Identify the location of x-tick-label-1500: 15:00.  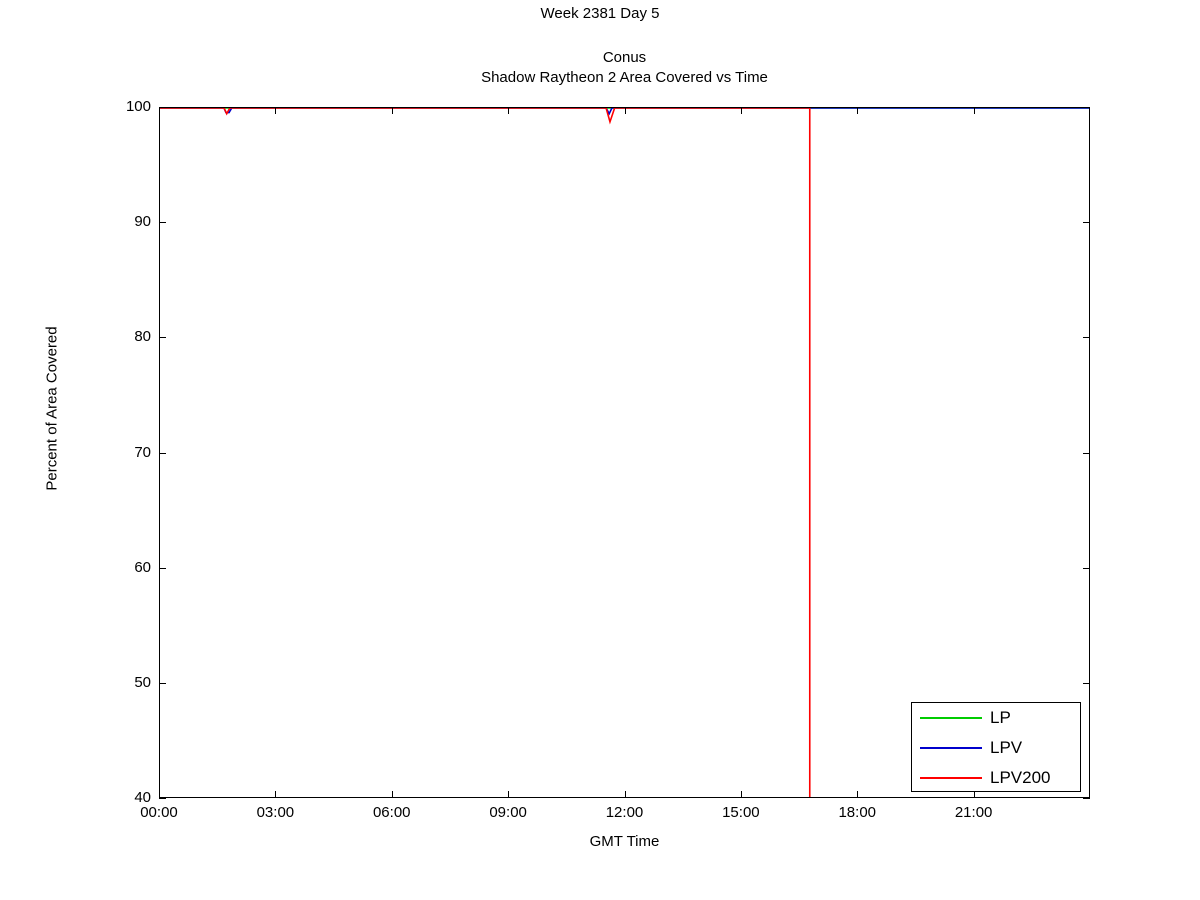
(741, 812).